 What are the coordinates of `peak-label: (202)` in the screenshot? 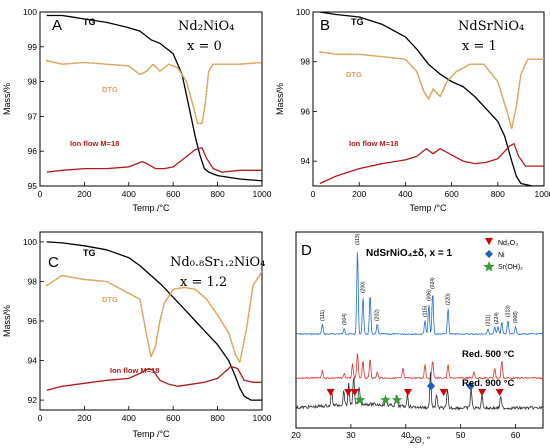 It's located at (378, 315).